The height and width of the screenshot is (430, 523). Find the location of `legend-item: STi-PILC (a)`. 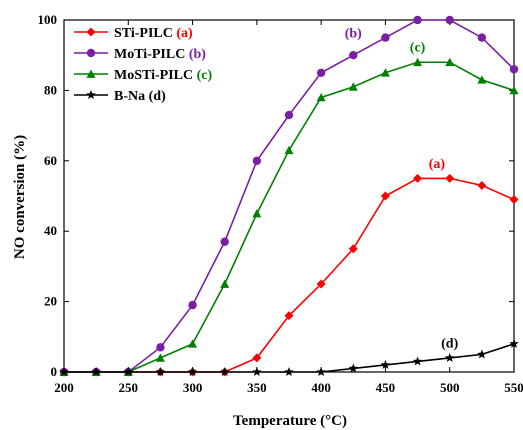

legend-item: STi-PILC (a) is located at coordinates (133, 33).